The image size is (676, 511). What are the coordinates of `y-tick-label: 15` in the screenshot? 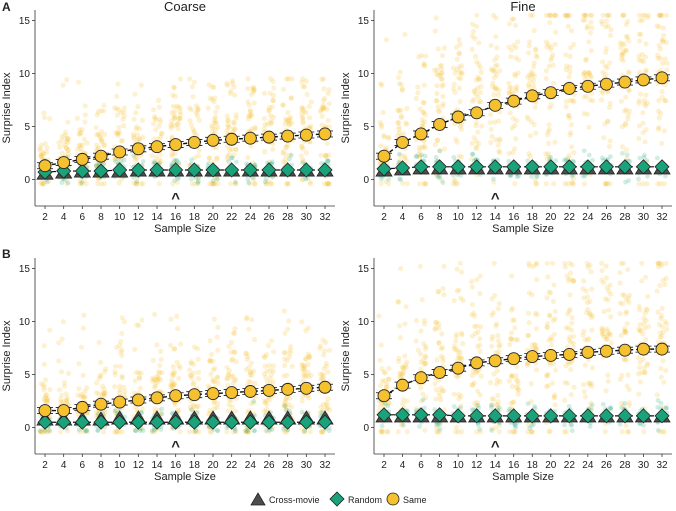 It's located at (25, 269).